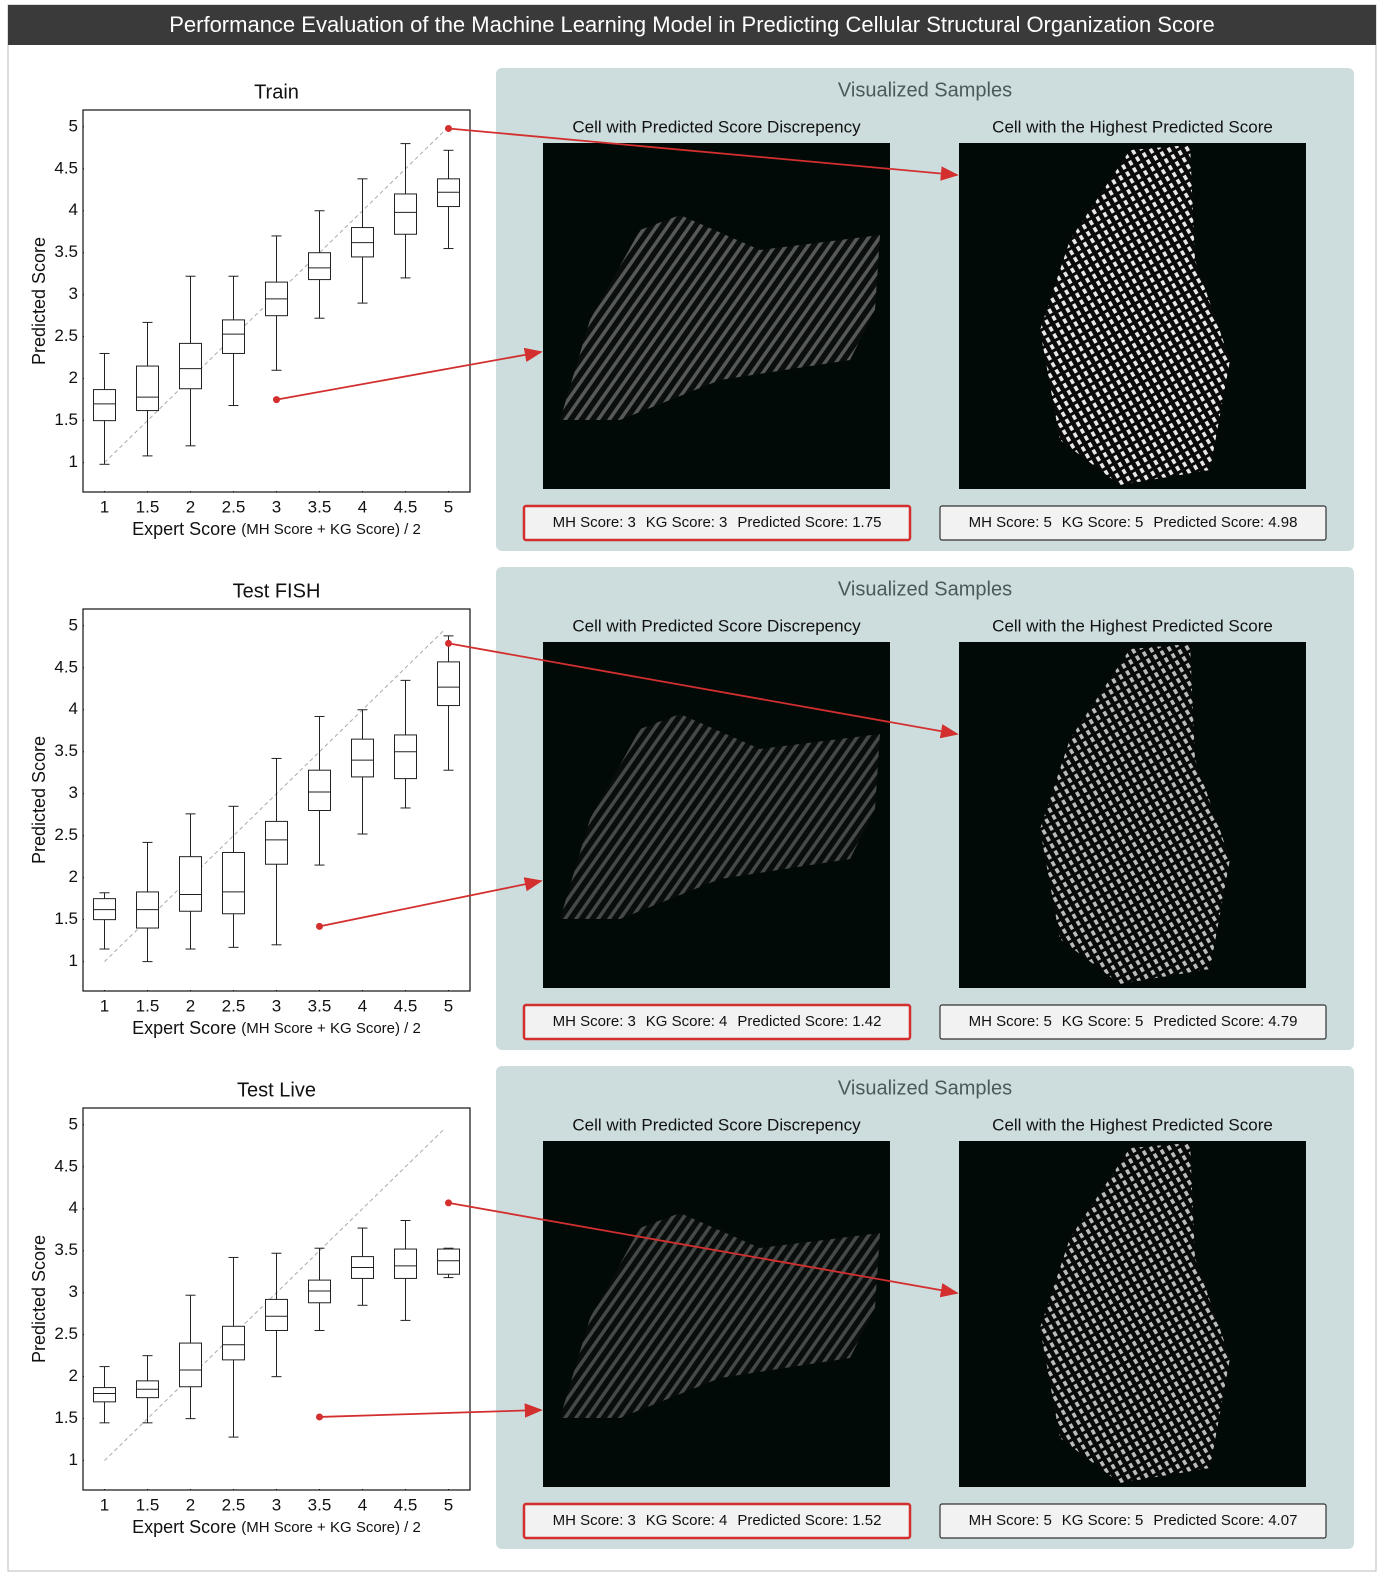 Image resolution: width=1390 pixels, height=1579 pixels. I want to click on score-text: MH Score: 5 KG Score: 5 Predicted Score: 4.07, so click(1133, 1520).